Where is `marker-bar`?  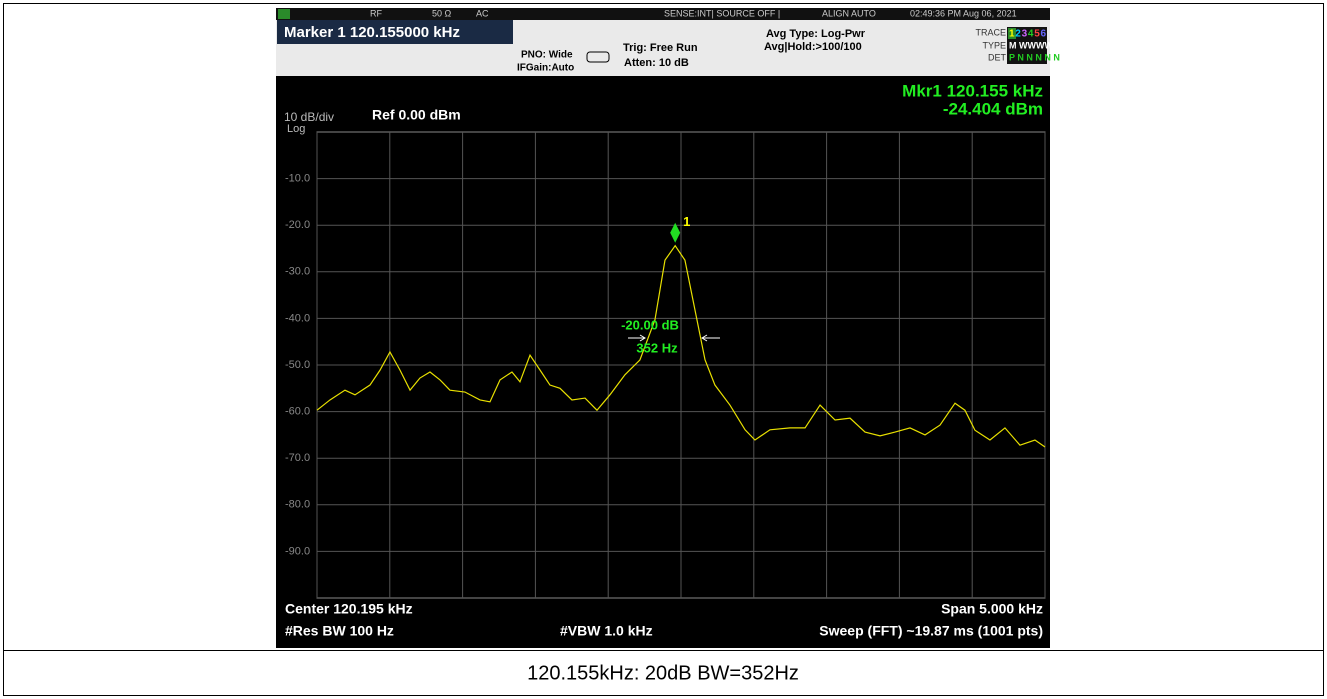
marker-bar is located at coordinates (395, 32).